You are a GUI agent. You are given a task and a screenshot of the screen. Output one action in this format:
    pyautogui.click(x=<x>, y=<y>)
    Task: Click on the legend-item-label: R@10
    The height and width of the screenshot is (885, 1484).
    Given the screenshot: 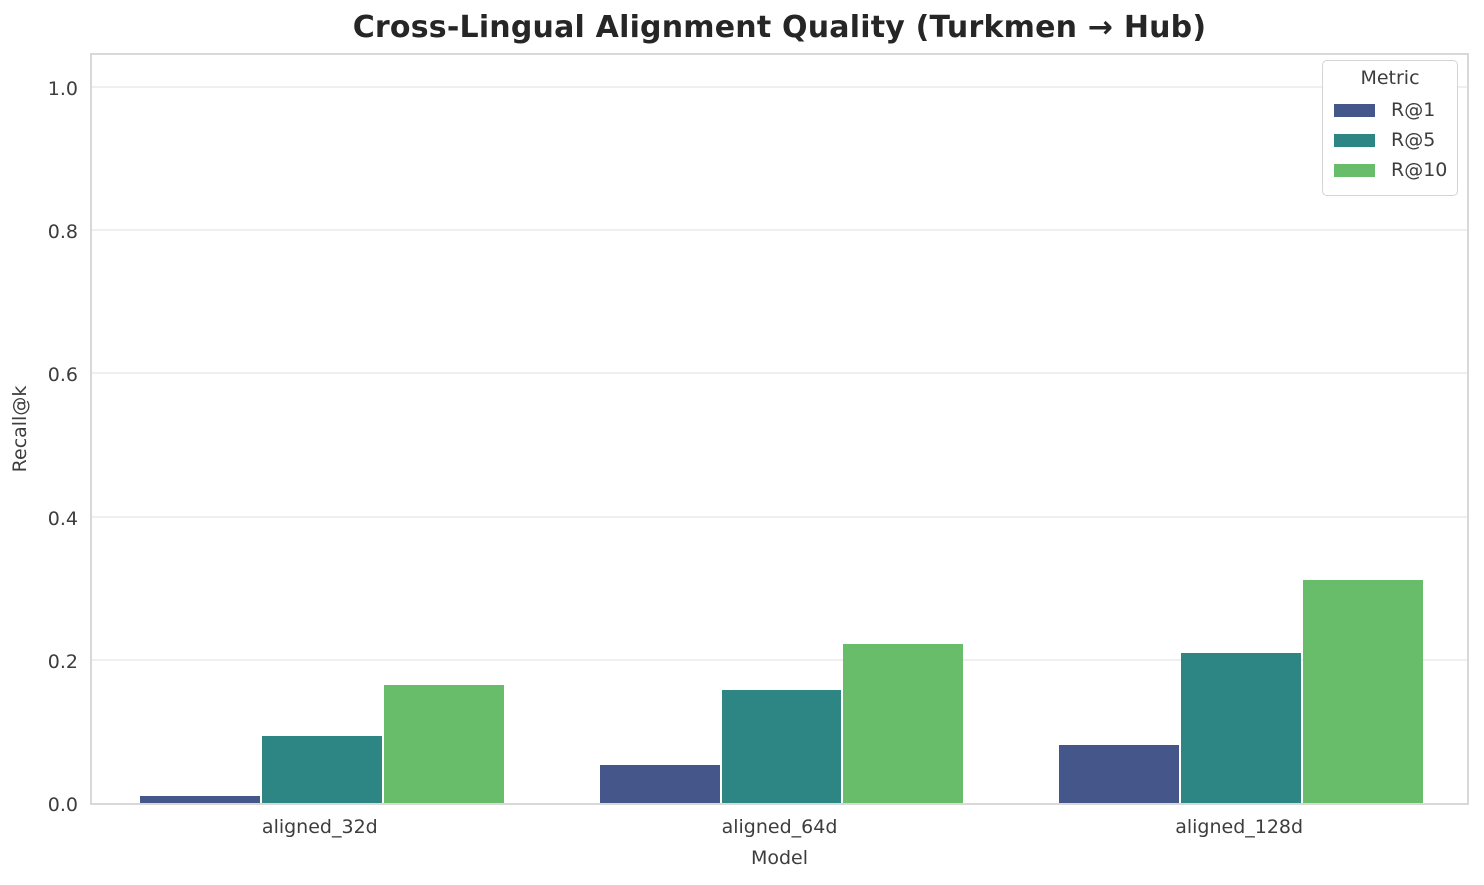 What is the action you would take?
    pyautogui.click(x=1419, y=170)
    